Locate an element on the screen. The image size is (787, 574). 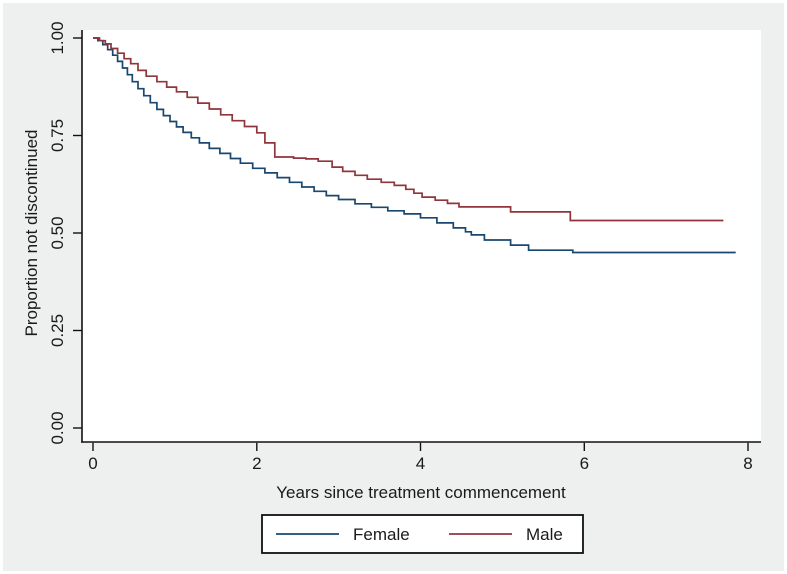
y-tick-label-0_50: 0.50 is located at coordinates (57, 232).